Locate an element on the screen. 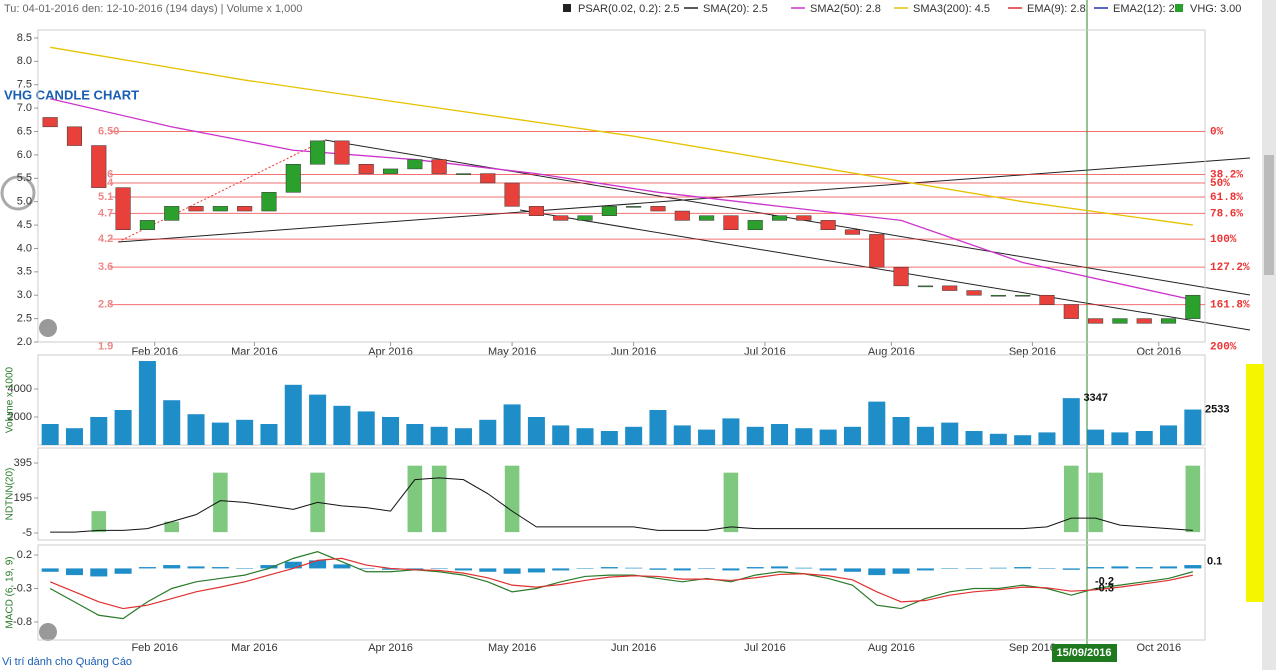  fib-label: 127.2% is located at coordinates (1230, 268).